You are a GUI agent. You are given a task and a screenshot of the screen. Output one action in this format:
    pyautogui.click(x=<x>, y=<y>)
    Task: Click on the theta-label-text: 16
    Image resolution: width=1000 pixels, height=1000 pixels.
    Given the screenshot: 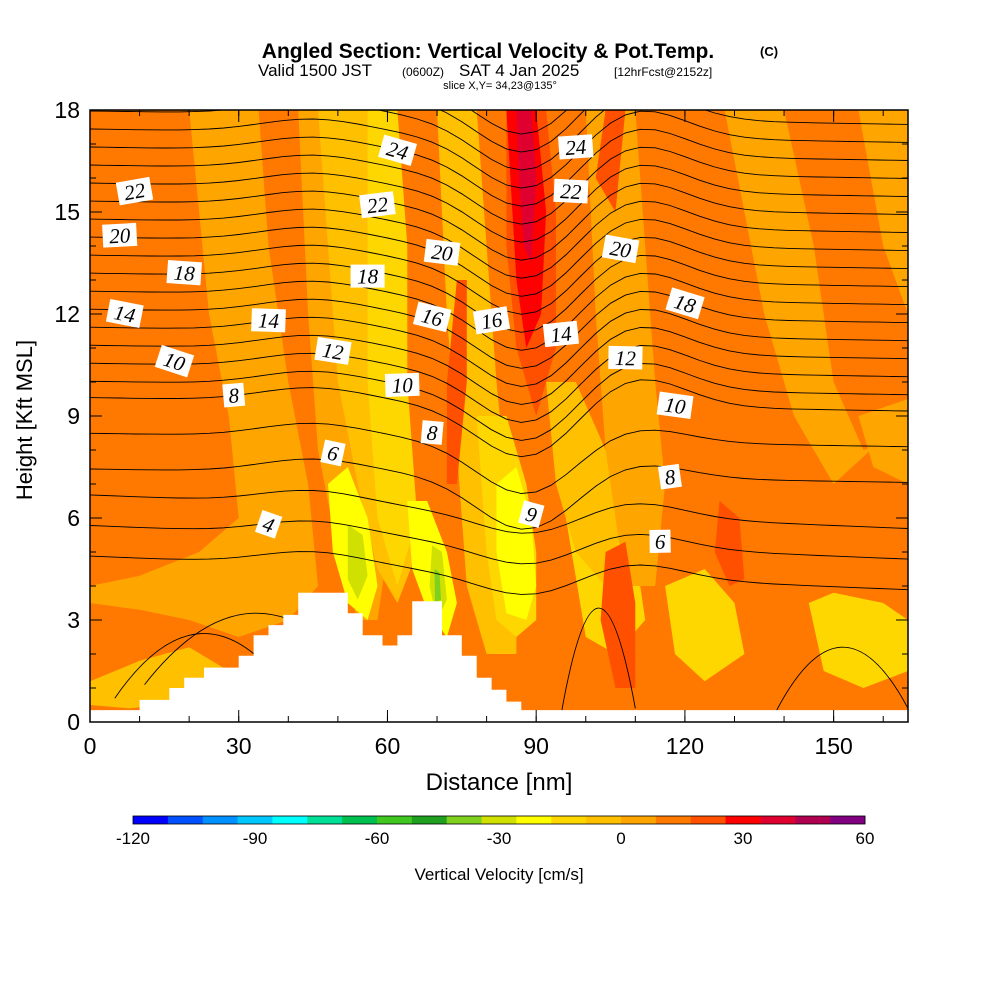 What is the action you would take?
    pyautogui.click(x=491, y=320)
    